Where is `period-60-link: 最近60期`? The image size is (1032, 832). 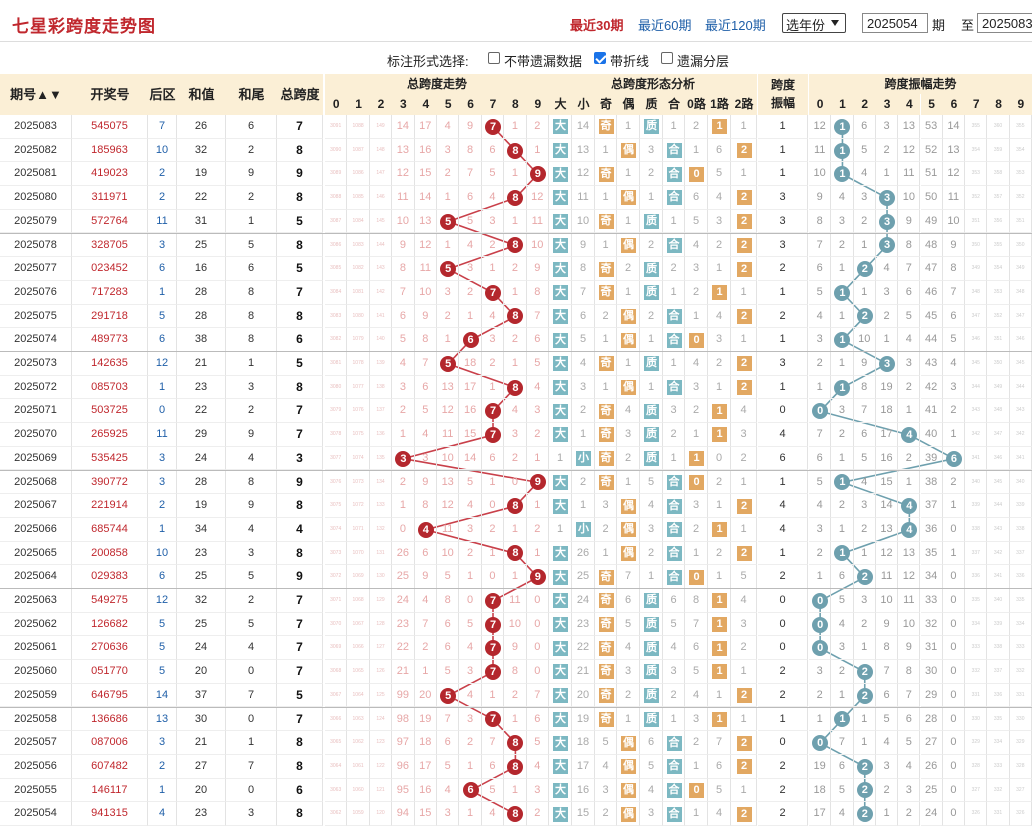
period-60-link: 最近60期 is located at coordinates (665, 25).